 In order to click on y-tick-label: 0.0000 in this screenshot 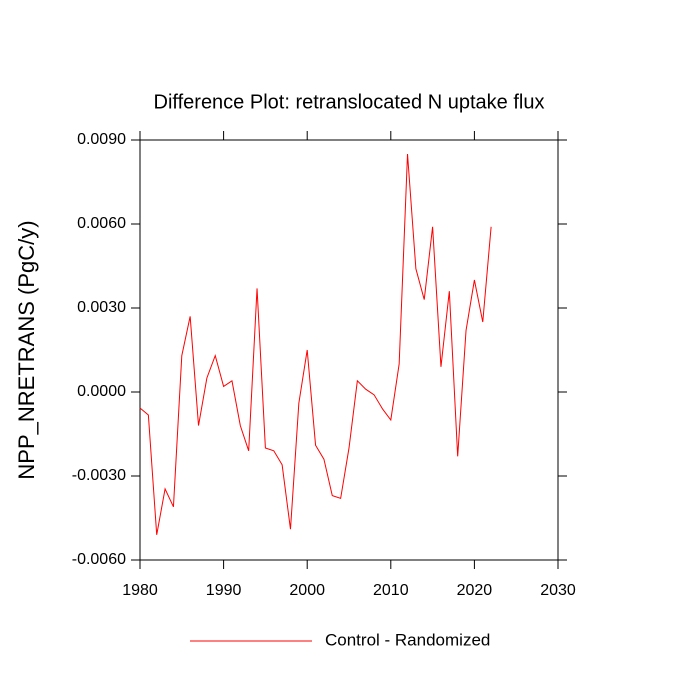, I will do `click(101, 391)`.